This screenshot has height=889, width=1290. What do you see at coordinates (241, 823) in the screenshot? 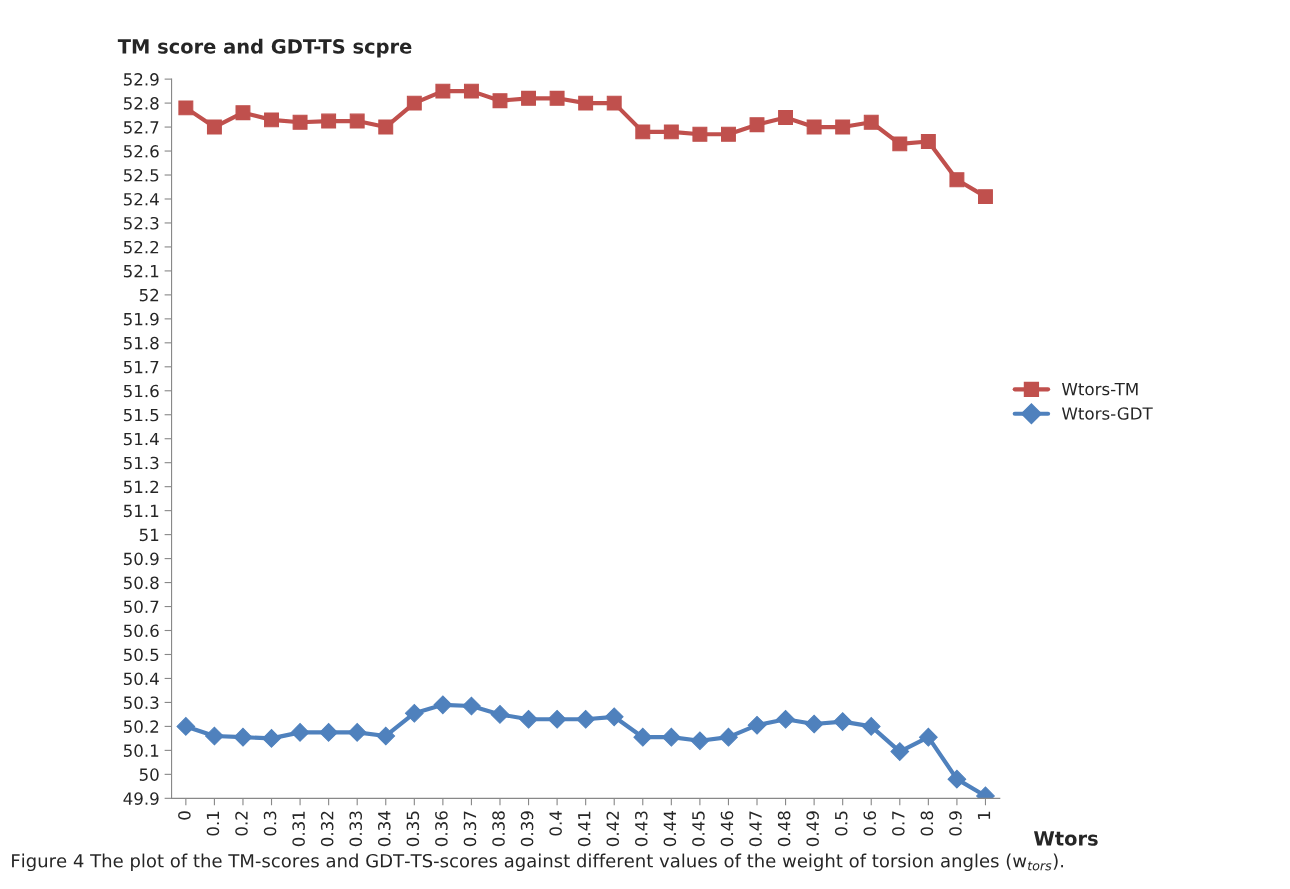
I see `x-tick-label: 0.2` at bounding box center [241, 823].